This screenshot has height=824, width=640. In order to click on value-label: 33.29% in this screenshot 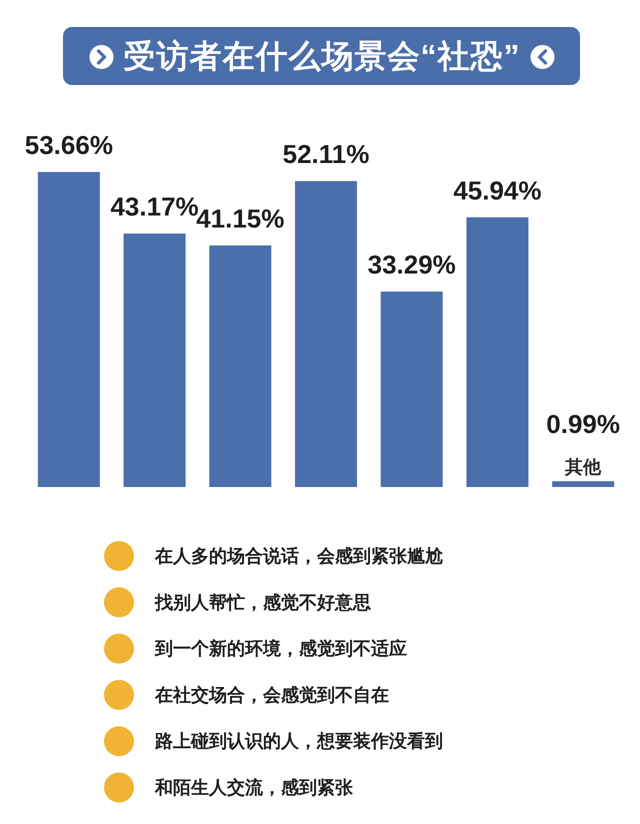, I will do `click(412, 265)`.